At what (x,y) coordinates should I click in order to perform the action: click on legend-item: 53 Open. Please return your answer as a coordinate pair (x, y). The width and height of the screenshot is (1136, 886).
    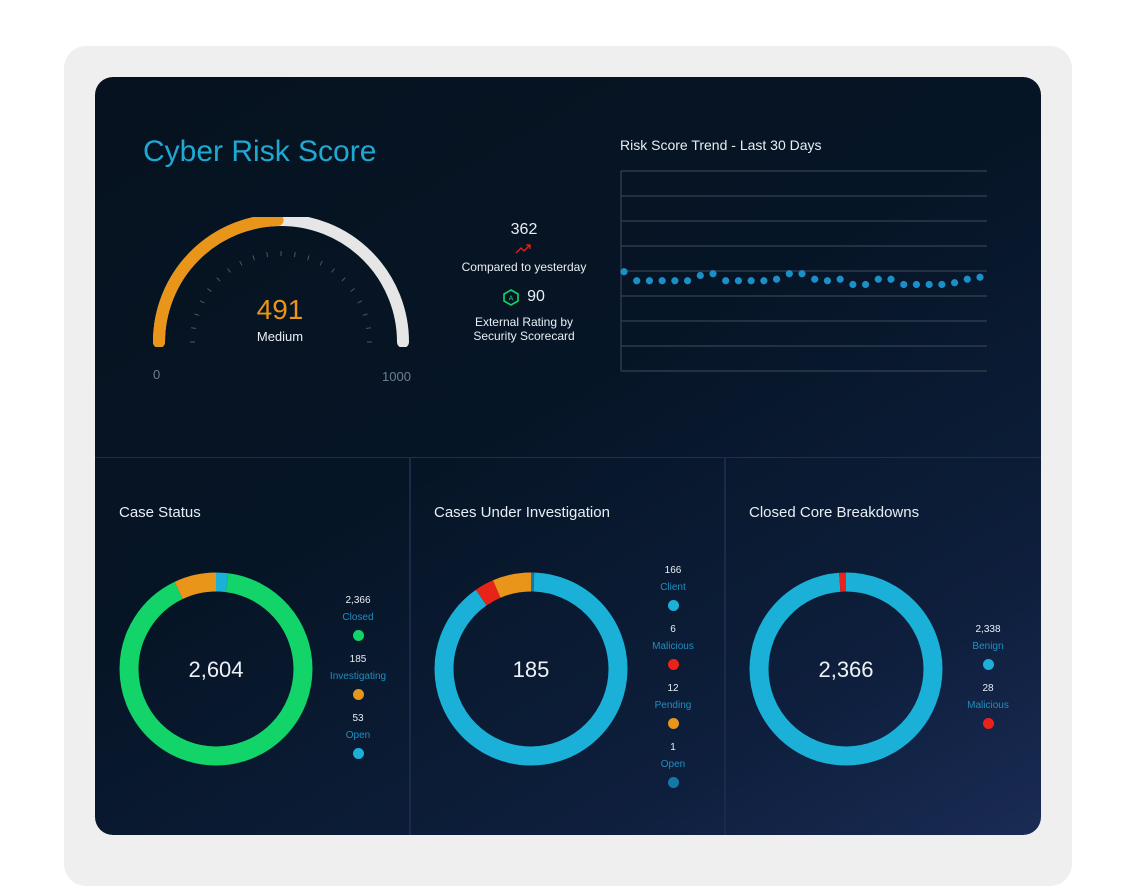
    Looking at the image, I should click on (358, 736).